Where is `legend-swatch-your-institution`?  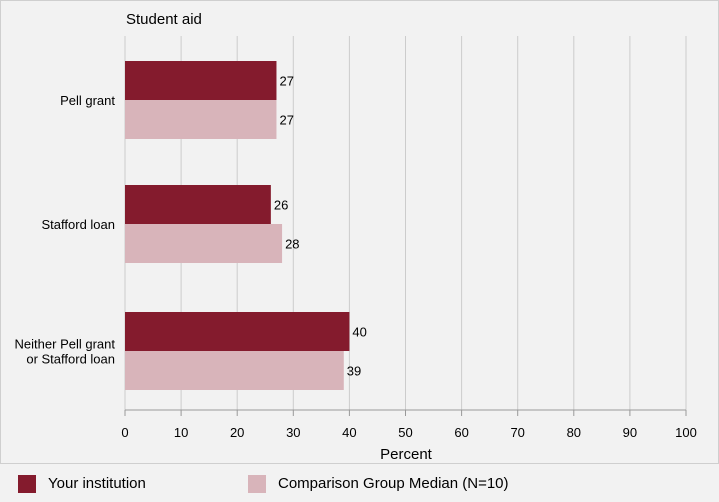
legend-swatch-your-institution is located at coordinates (27, 484).